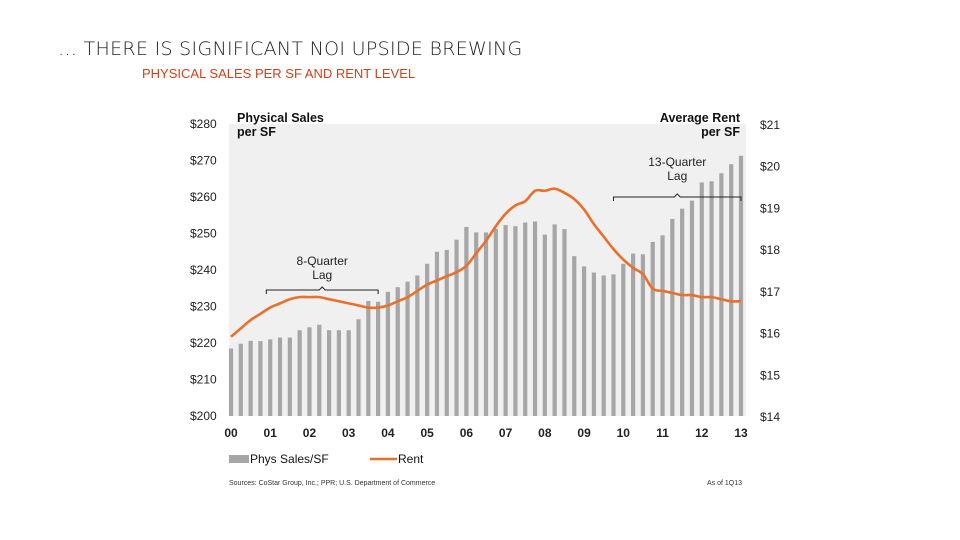 This screenshot has width=960, height=540. Describe the element at coordinates (271, 433) in the screenshot. I see `x-axis-tick-label: 01` at that location.